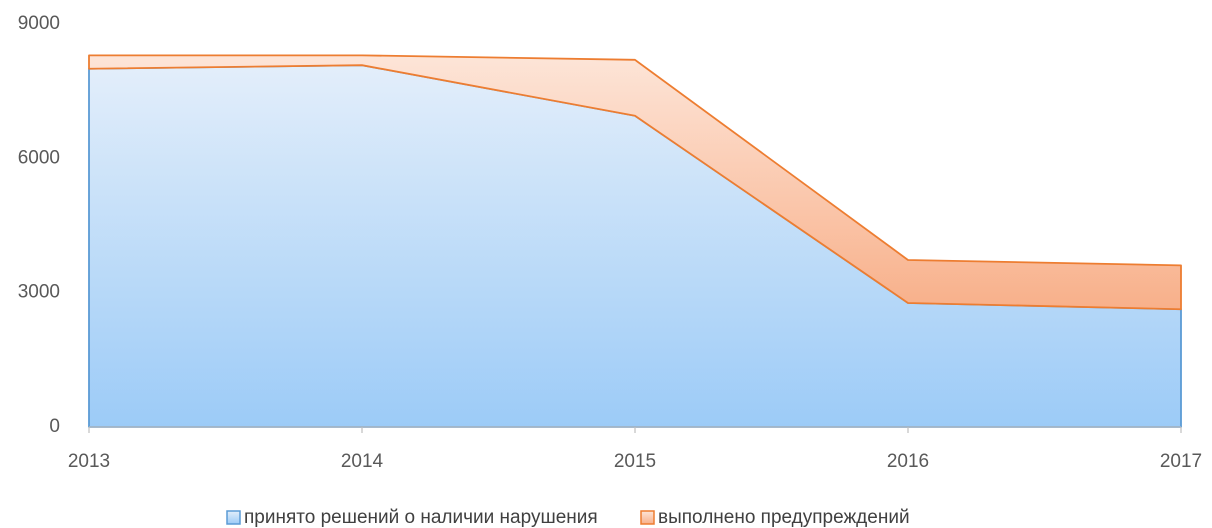  Describe the element at coordinates (39, 23) in the screenshot. I see `y-tick-label: 9000` at that location.